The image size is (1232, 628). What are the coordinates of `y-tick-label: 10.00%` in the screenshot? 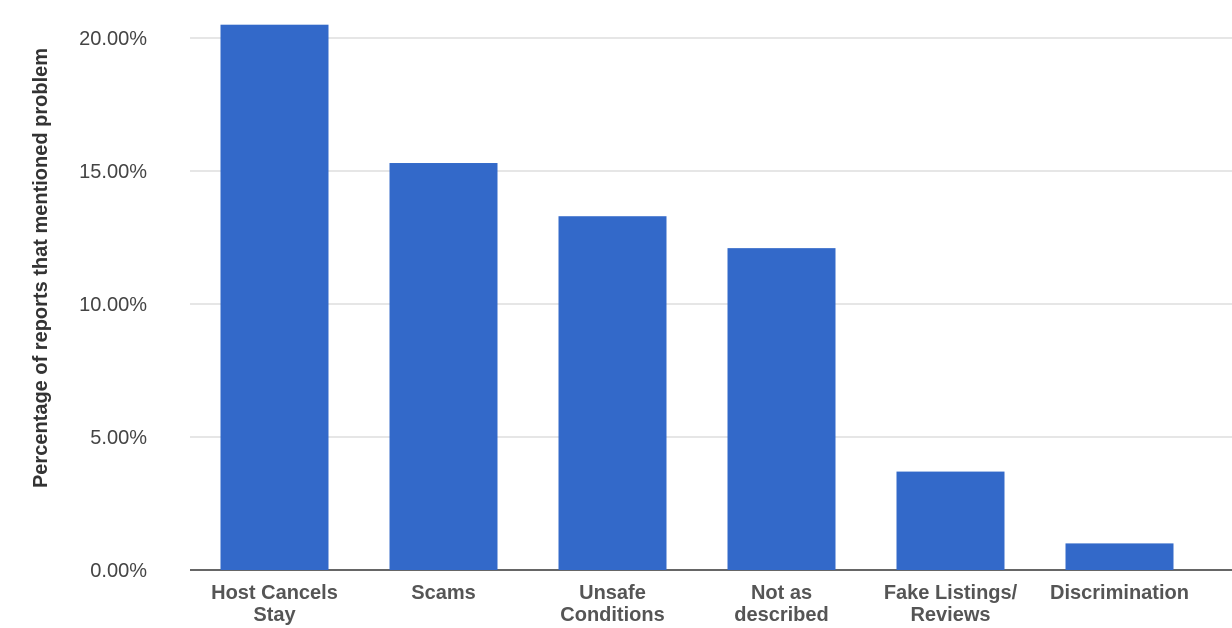 It's located at (113, 305).